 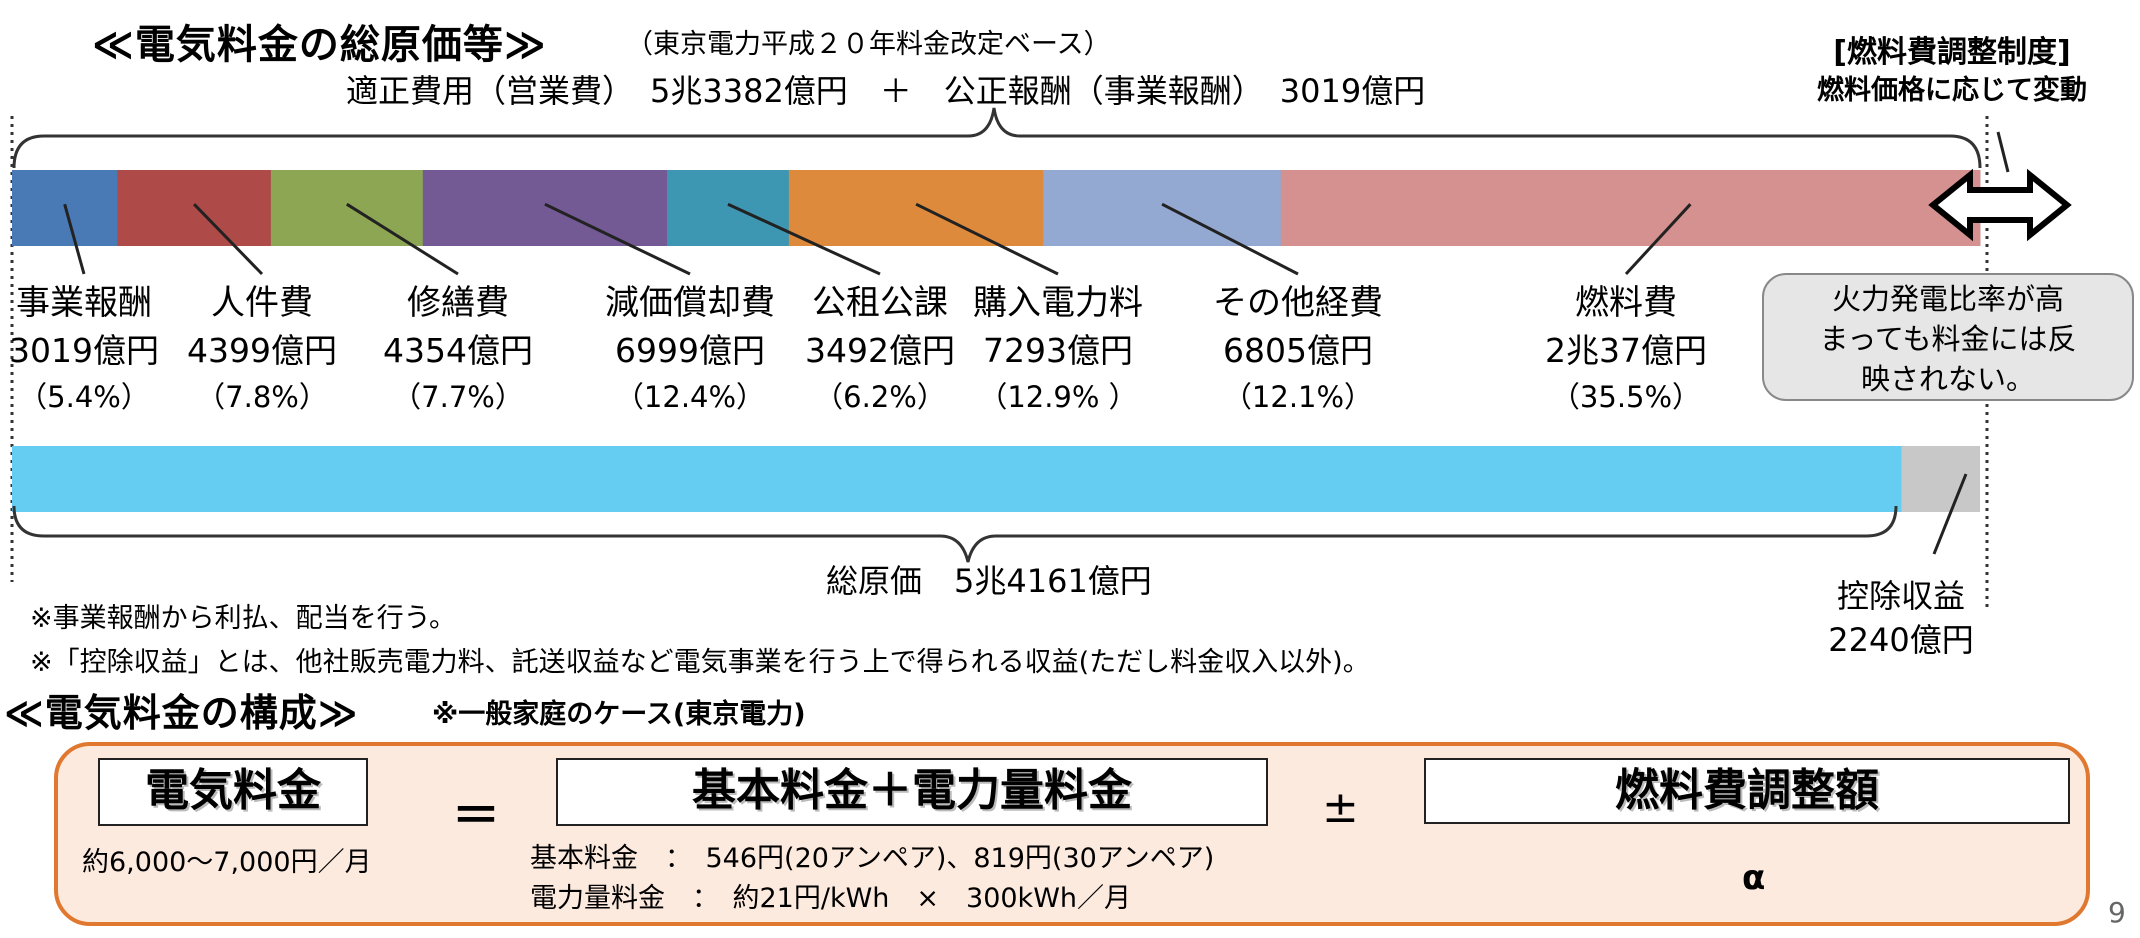 I want to click on cost-breakdown-line: 適正費用（営業費） 5兆3382億円 ＋ 公正報酬（事業報酬） 3019億円, so click(x=886, y=91).